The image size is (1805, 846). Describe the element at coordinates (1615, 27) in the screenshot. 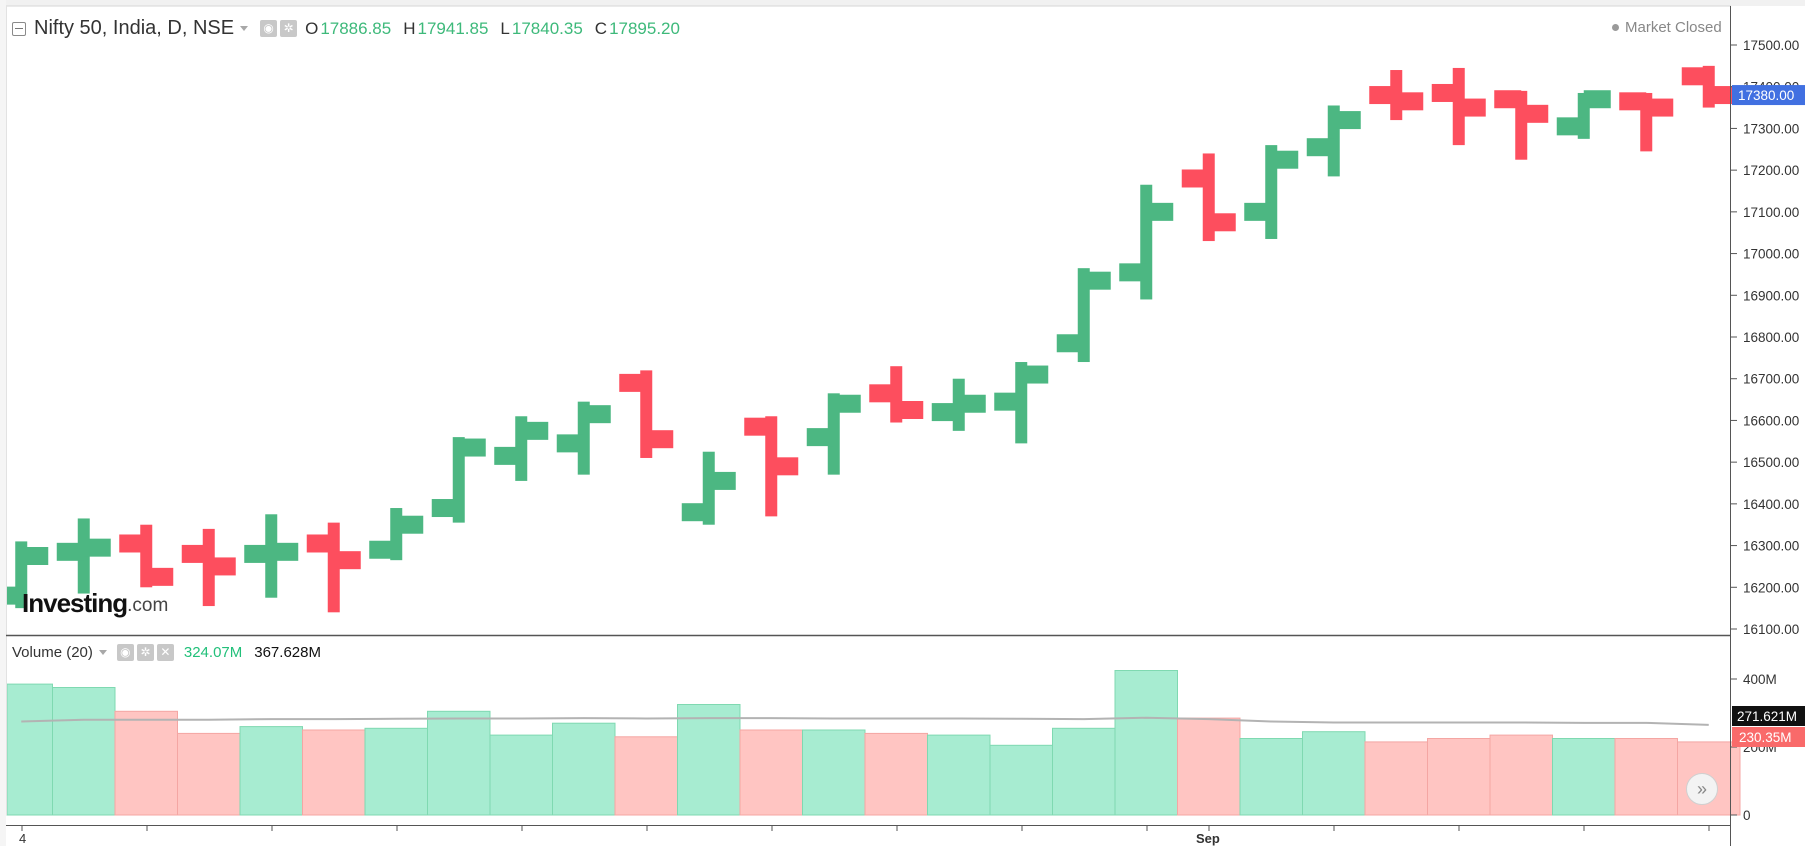

I see `status-dot-icon` at that location.